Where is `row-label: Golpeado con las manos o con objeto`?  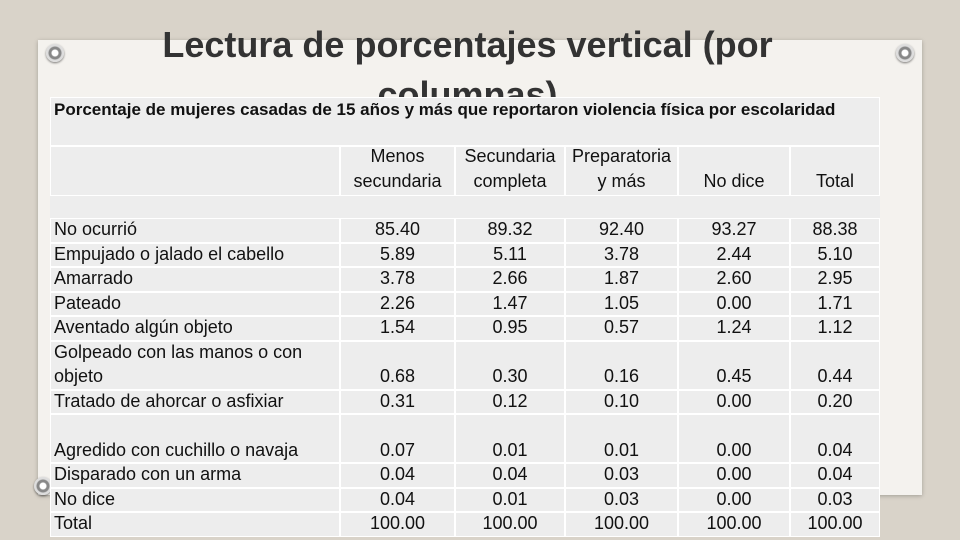 row-label: Golpeado con las manos o con objeto is located at coordinates (195, 365).